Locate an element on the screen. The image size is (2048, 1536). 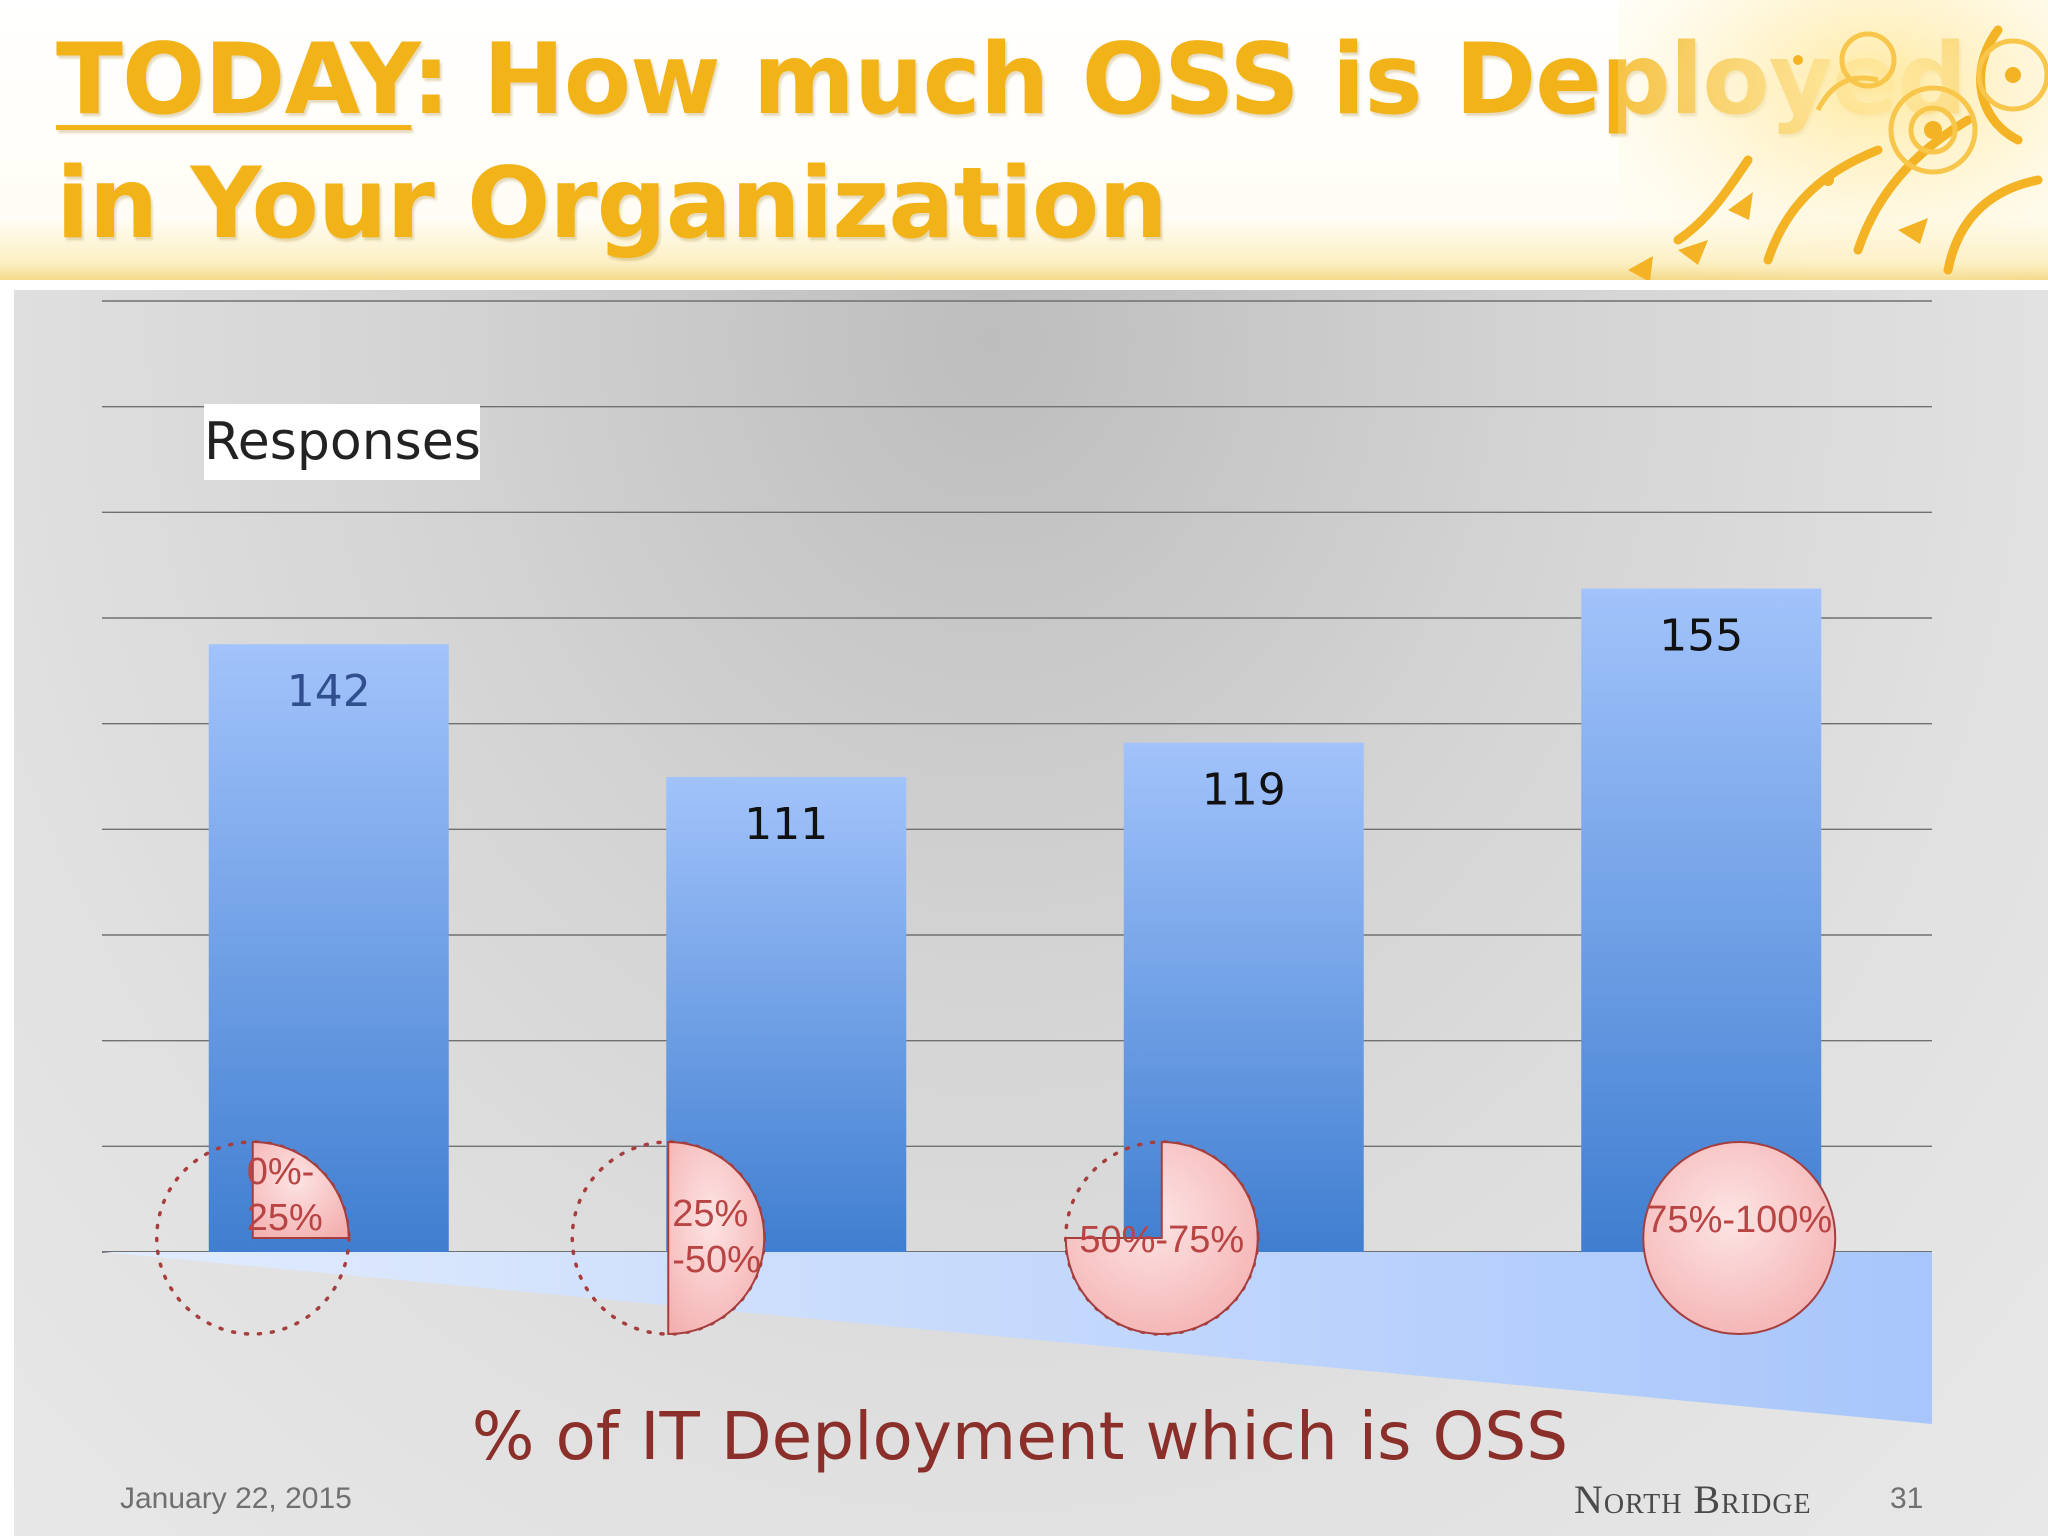
footer-brand-logo: North Bridge is located at coordinates (1693, 1499).